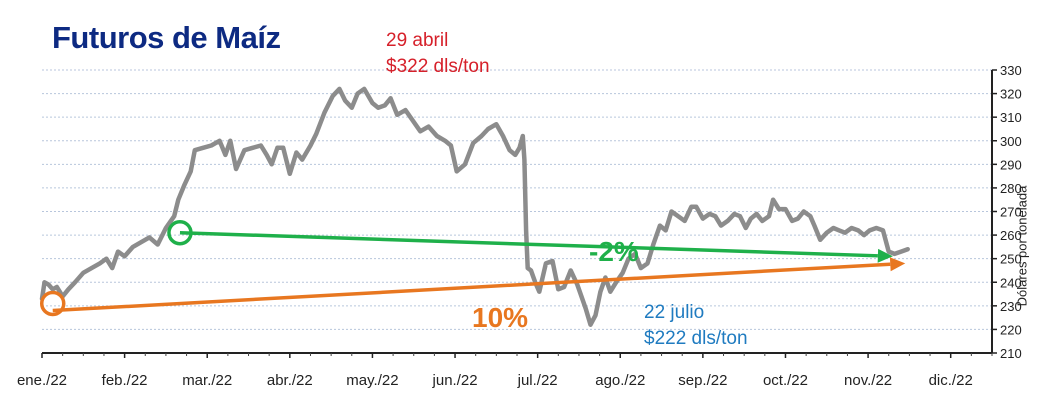  I want to click on y-tick-label: 270, so click(1011, 212).